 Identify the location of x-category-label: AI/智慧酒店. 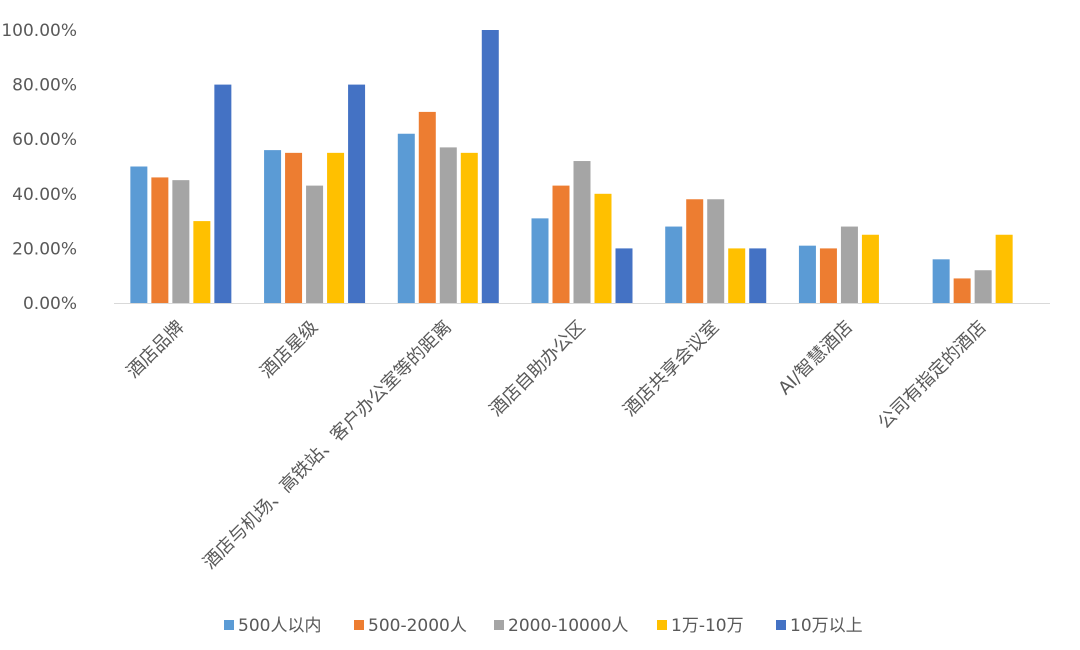
(815, 358).